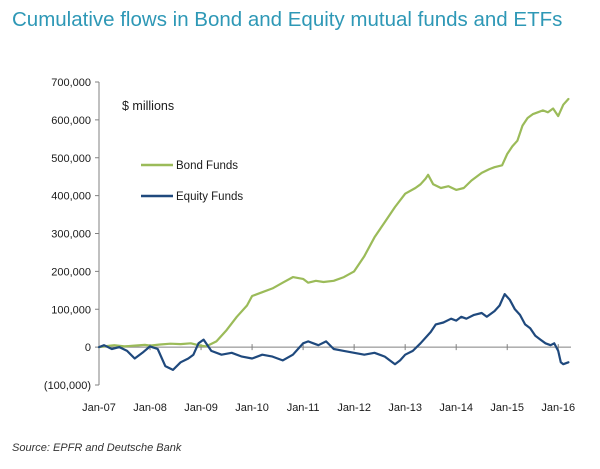  Describe the element at coordinates (148, 106) in the screenshot. I see `unit-label: $ millions` at that location.